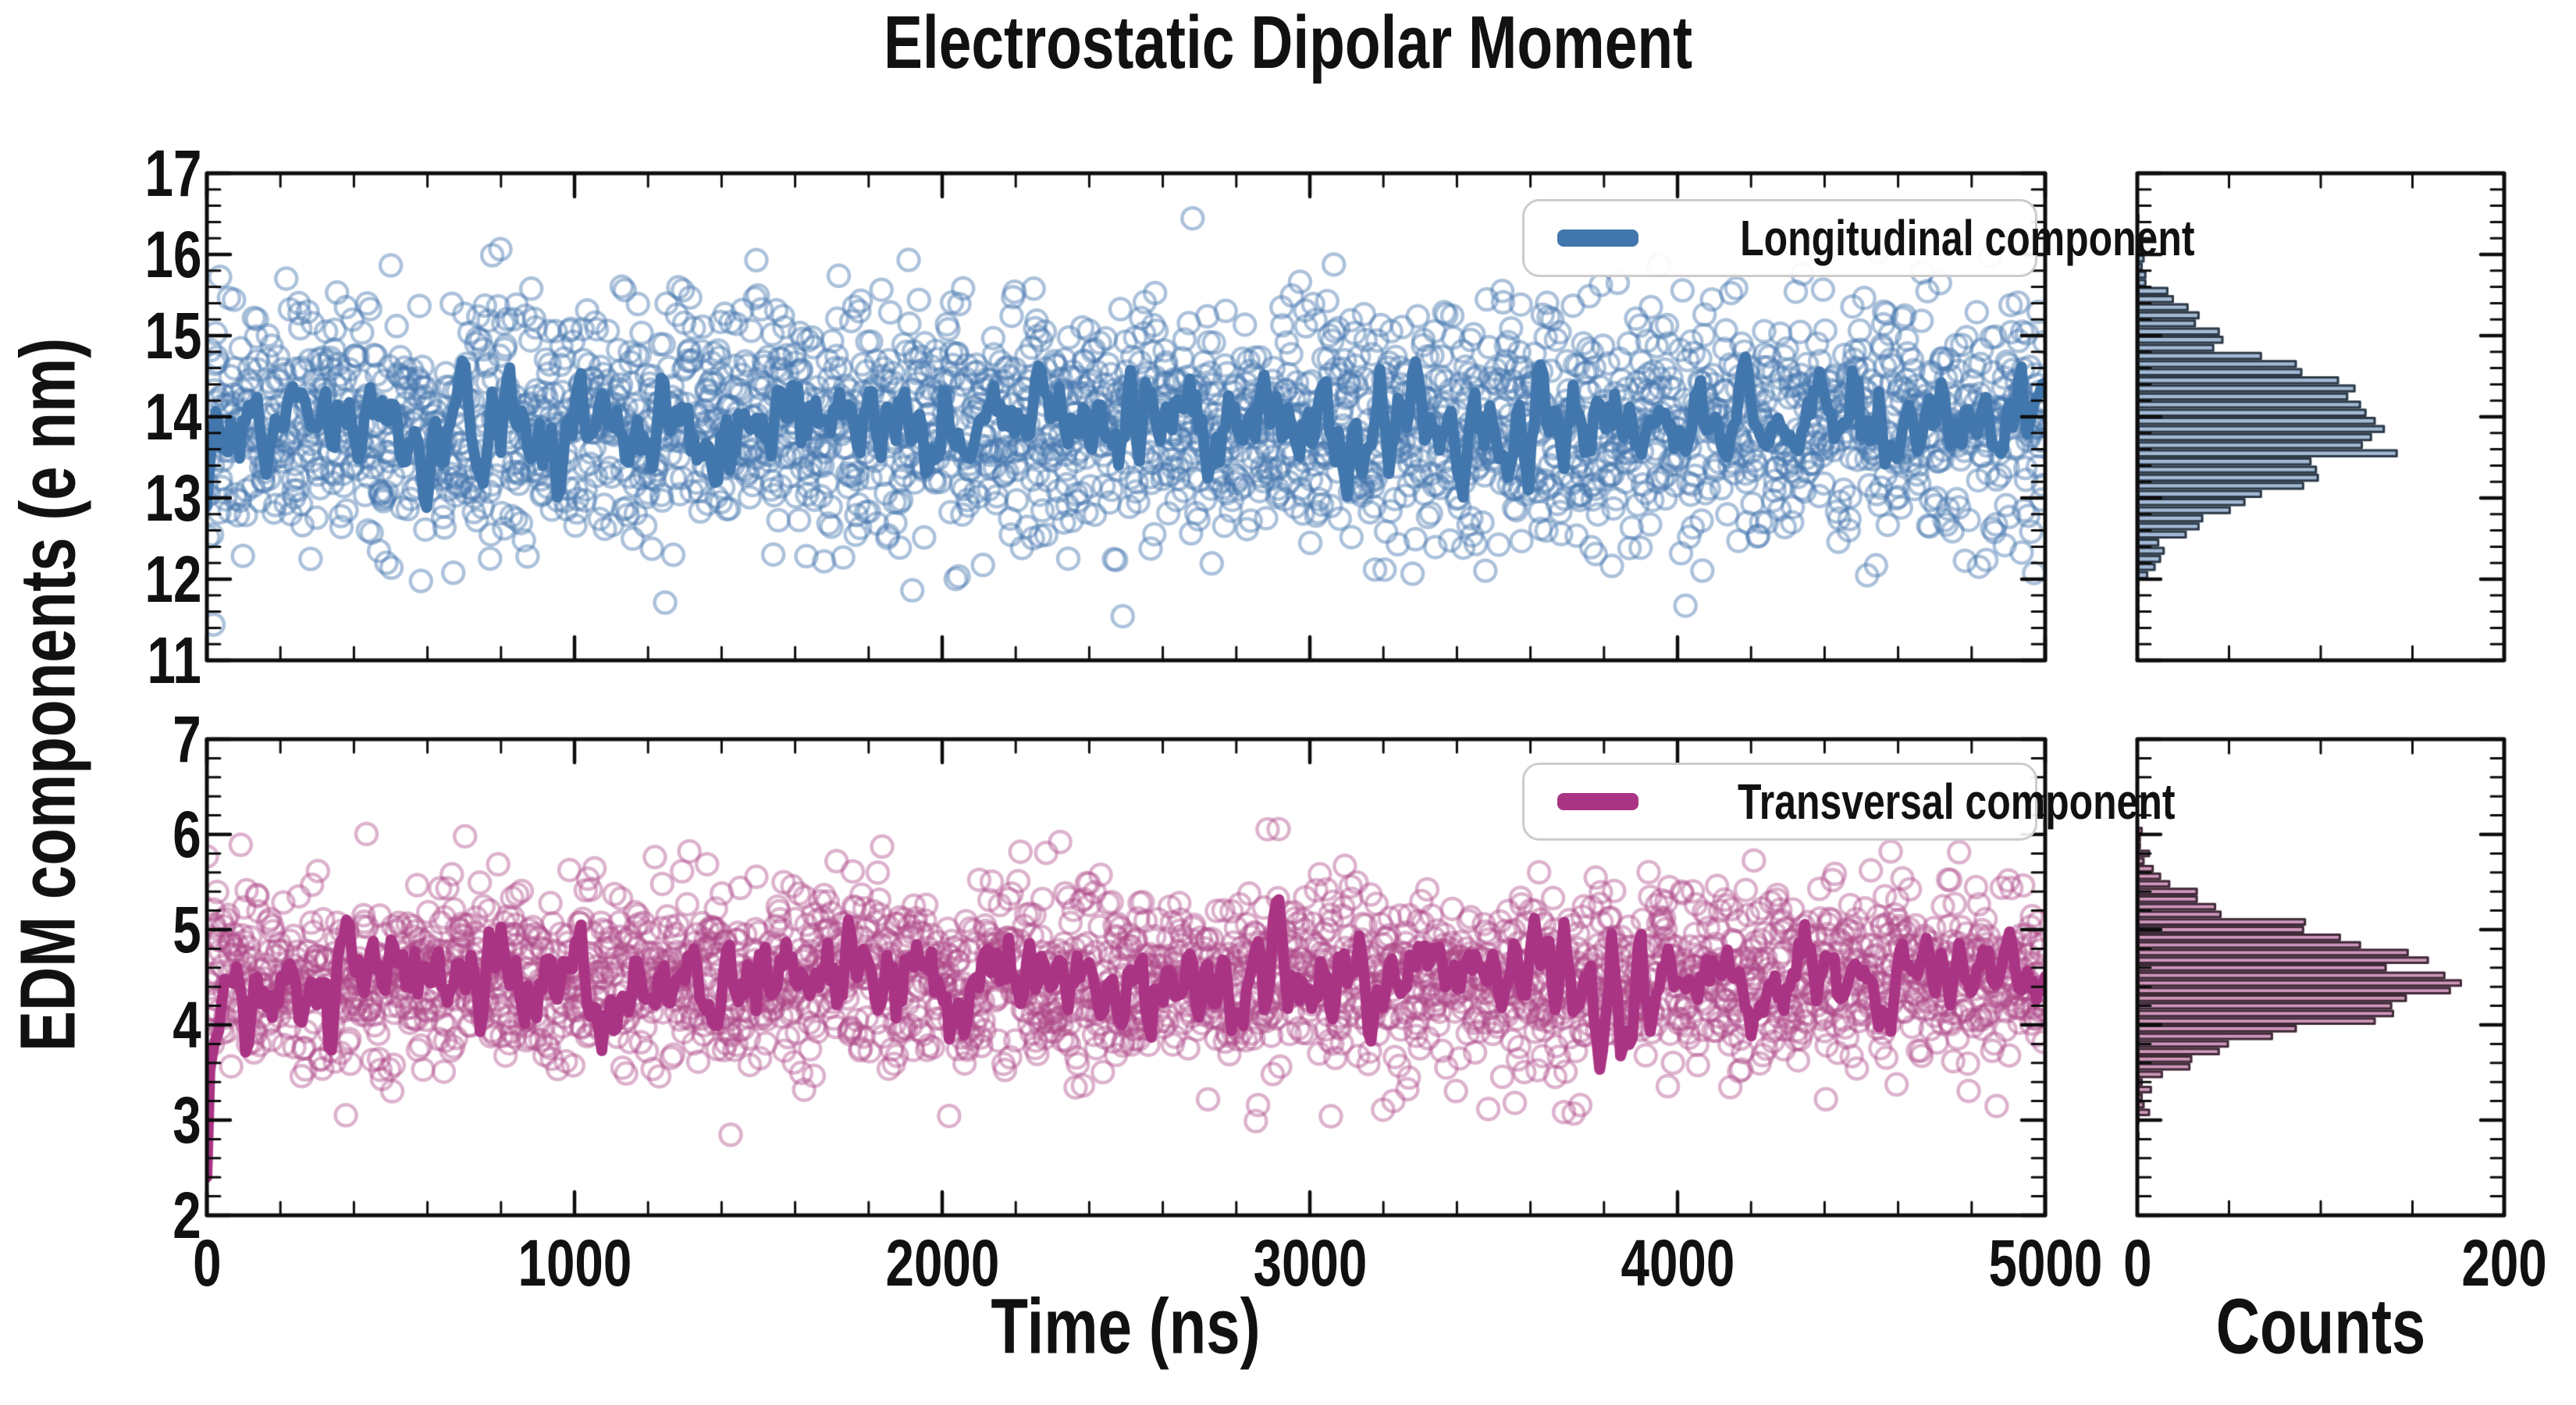 The width and height of the screenshot is (2576, 1405). I want to click on counts-axis-label: Counts, so click(2320, 1327).